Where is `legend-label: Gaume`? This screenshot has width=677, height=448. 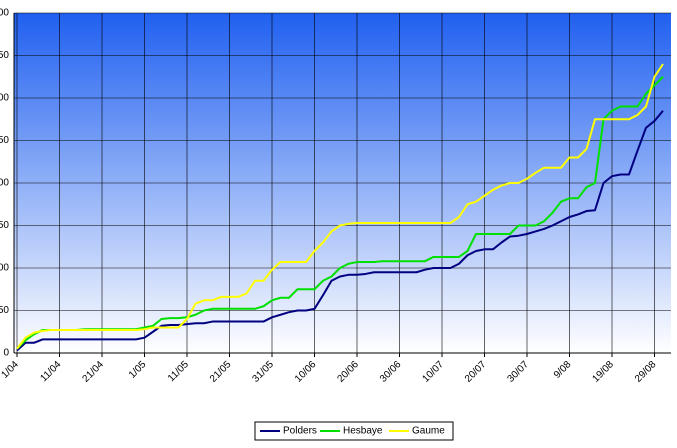
legend-label: Gaume is located at coordinates (428, 431).